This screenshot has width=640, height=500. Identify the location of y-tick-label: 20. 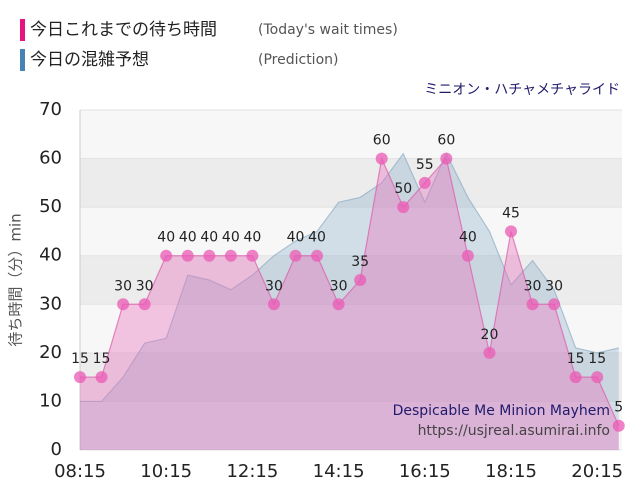
(50, 352).